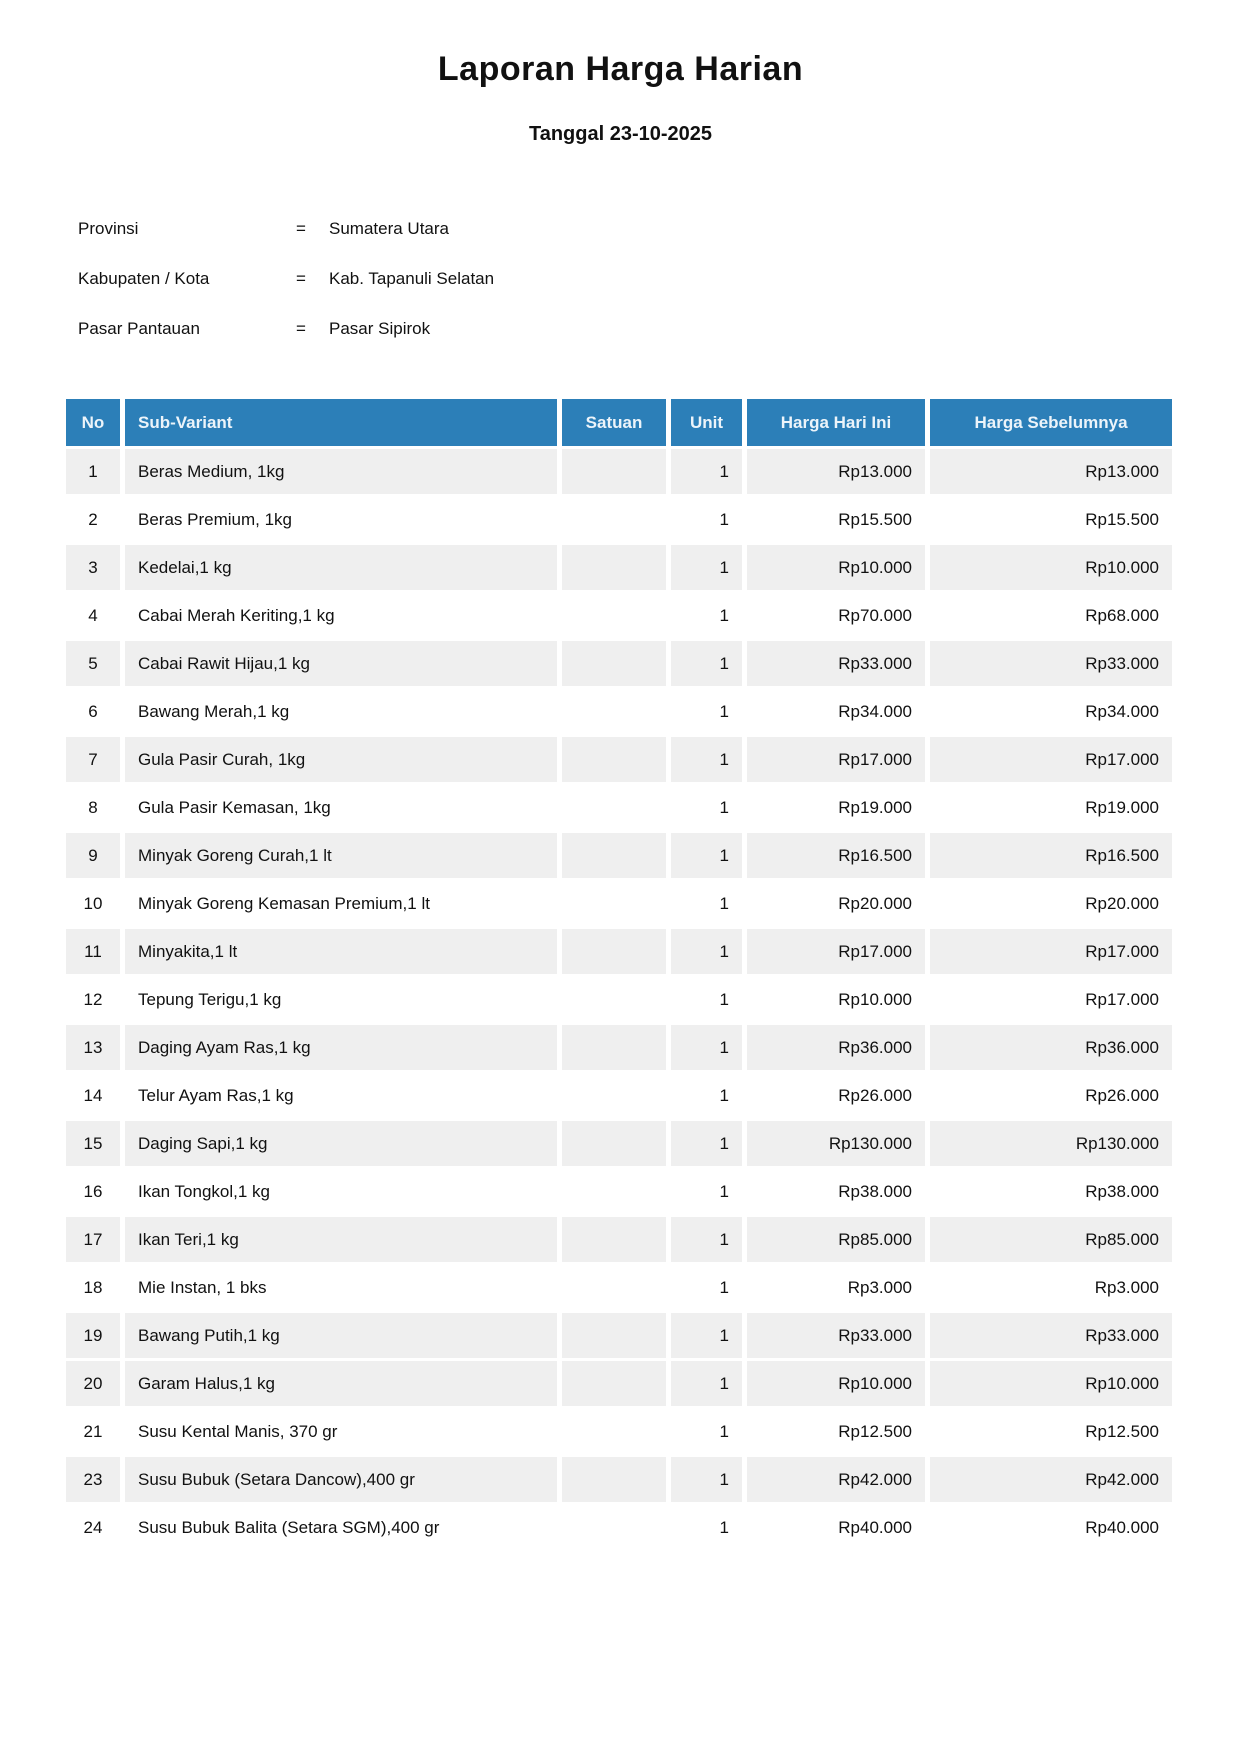 The width and height of the screenshot is (1241, 1755). I want to click on row-number-cell: 2, so click(93, 519).